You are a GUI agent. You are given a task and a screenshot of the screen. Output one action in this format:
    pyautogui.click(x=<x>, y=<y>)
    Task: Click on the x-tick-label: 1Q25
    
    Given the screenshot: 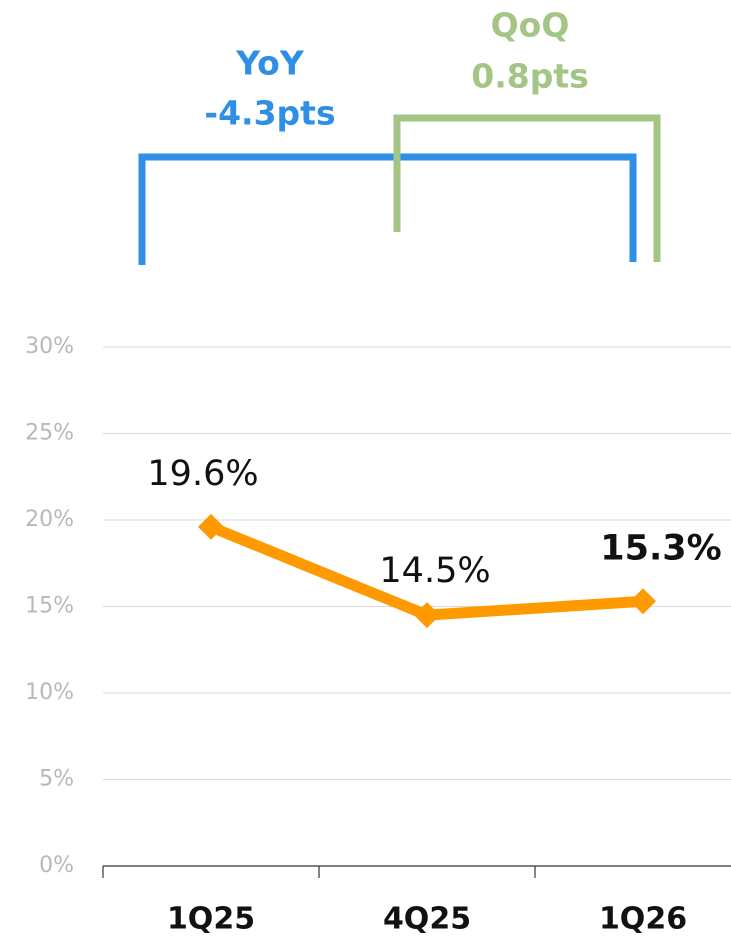 What is the action you would take?
    pyautogui.click(x=211, y=919)
    